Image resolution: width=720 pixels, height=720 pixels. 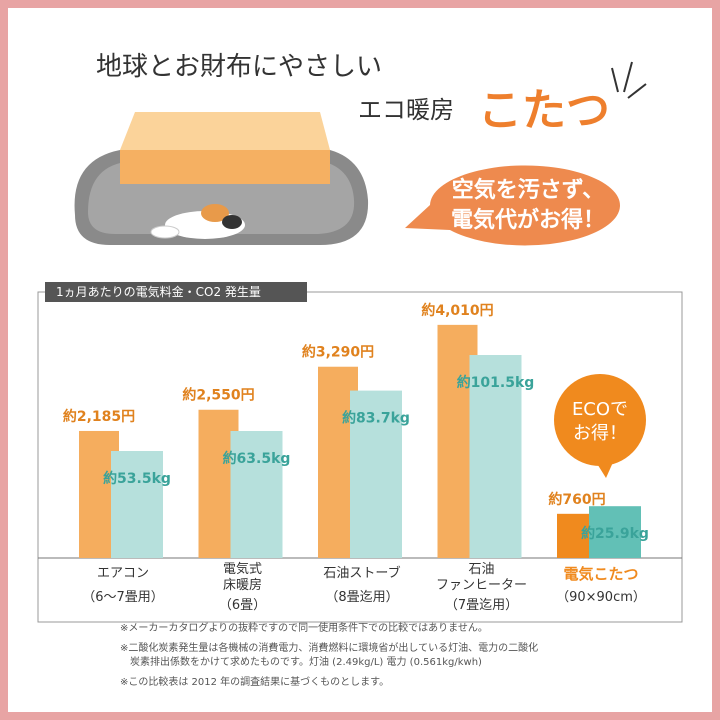 I want to click on x-tick-label: エアコン, so click(x=122, y=573).